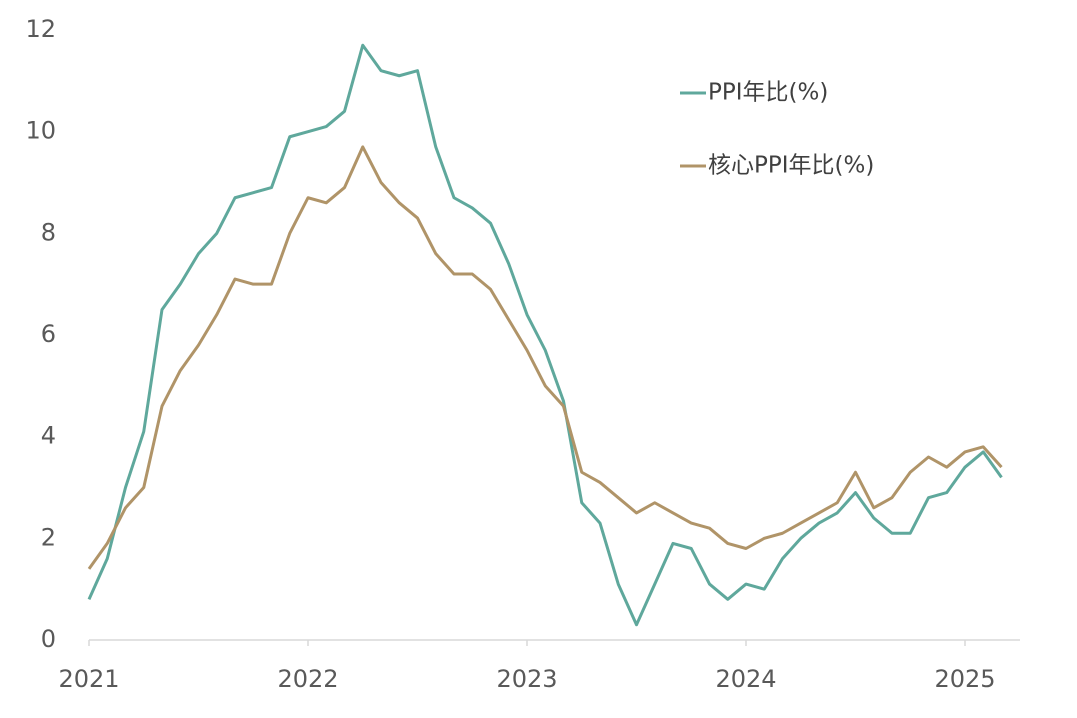  What do you see at coordinates (40, 131) in the screenshot?
I see `y-tick-label: 10` at bounding box center [40, 131].